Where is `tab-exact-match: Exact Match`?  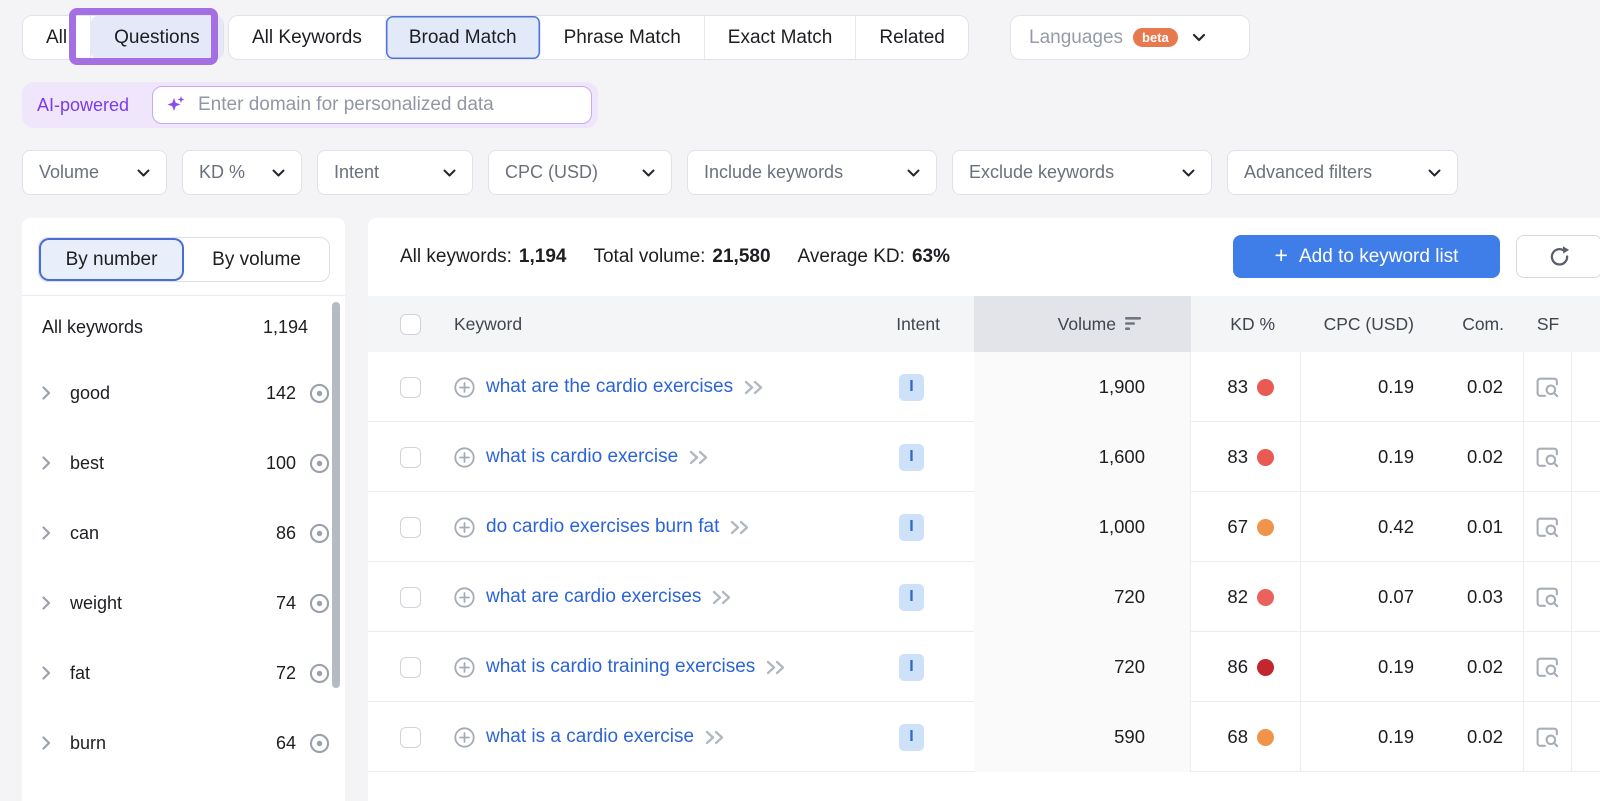
tab-exact-match: Exact Match is located at coordinates (781, 37).